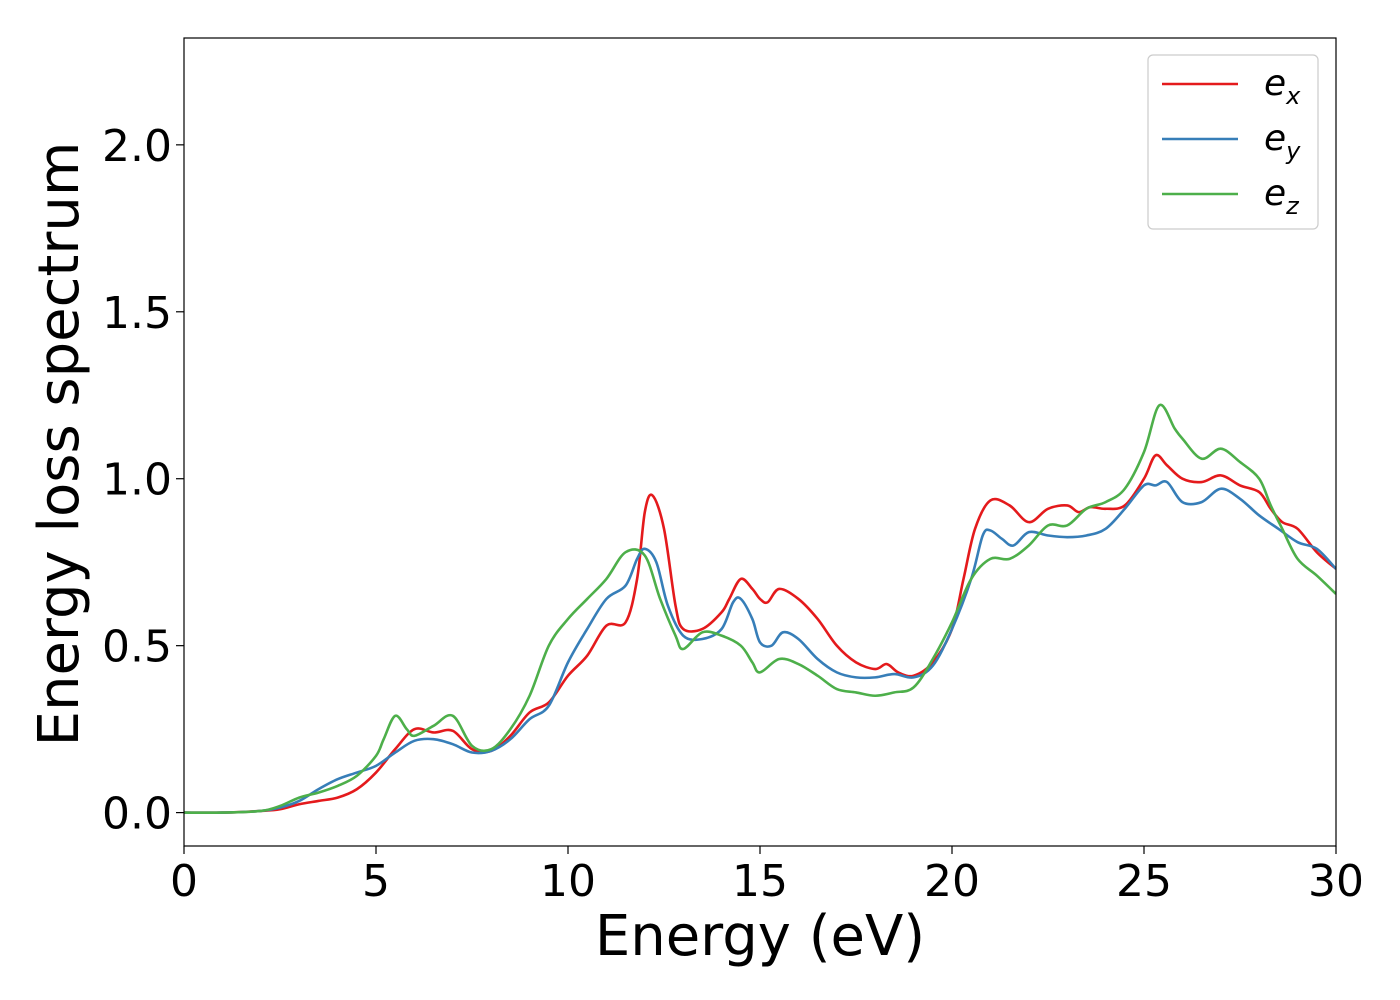  I want to click on x-tick-label: 20, so click(952, 881).